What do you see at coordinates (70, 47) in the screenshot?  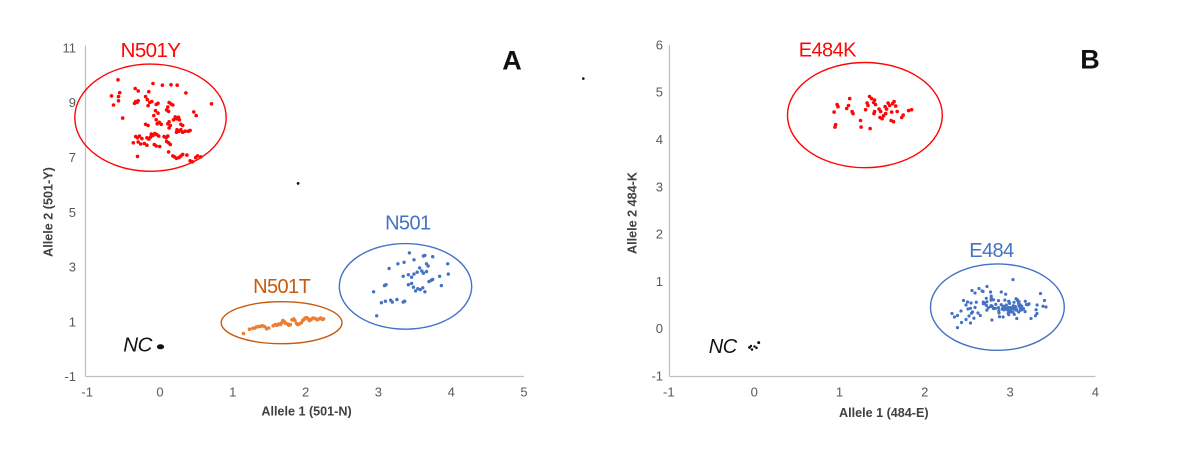 I see `svg-text: 11` at bounding box center [70, 47].